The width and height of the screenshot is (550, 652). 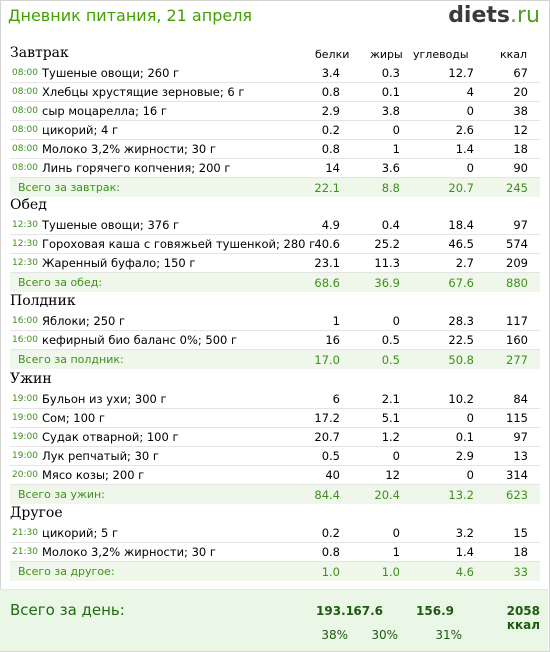 I want to click on day-kcal: 2058 ккал, so click(x=523, y=618).